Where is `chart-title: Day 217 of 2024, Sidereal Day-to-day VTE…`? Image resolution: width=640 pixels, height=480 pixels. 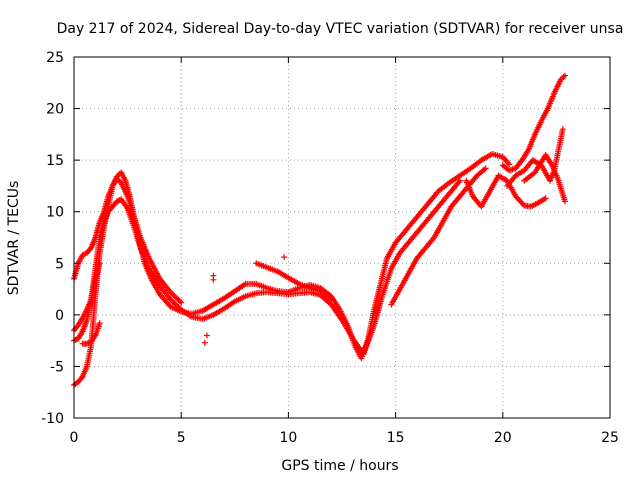 chart-title: Day 217 of 2024, Sidereal Day-to-day VTE… is located at coordinates (340, 29).